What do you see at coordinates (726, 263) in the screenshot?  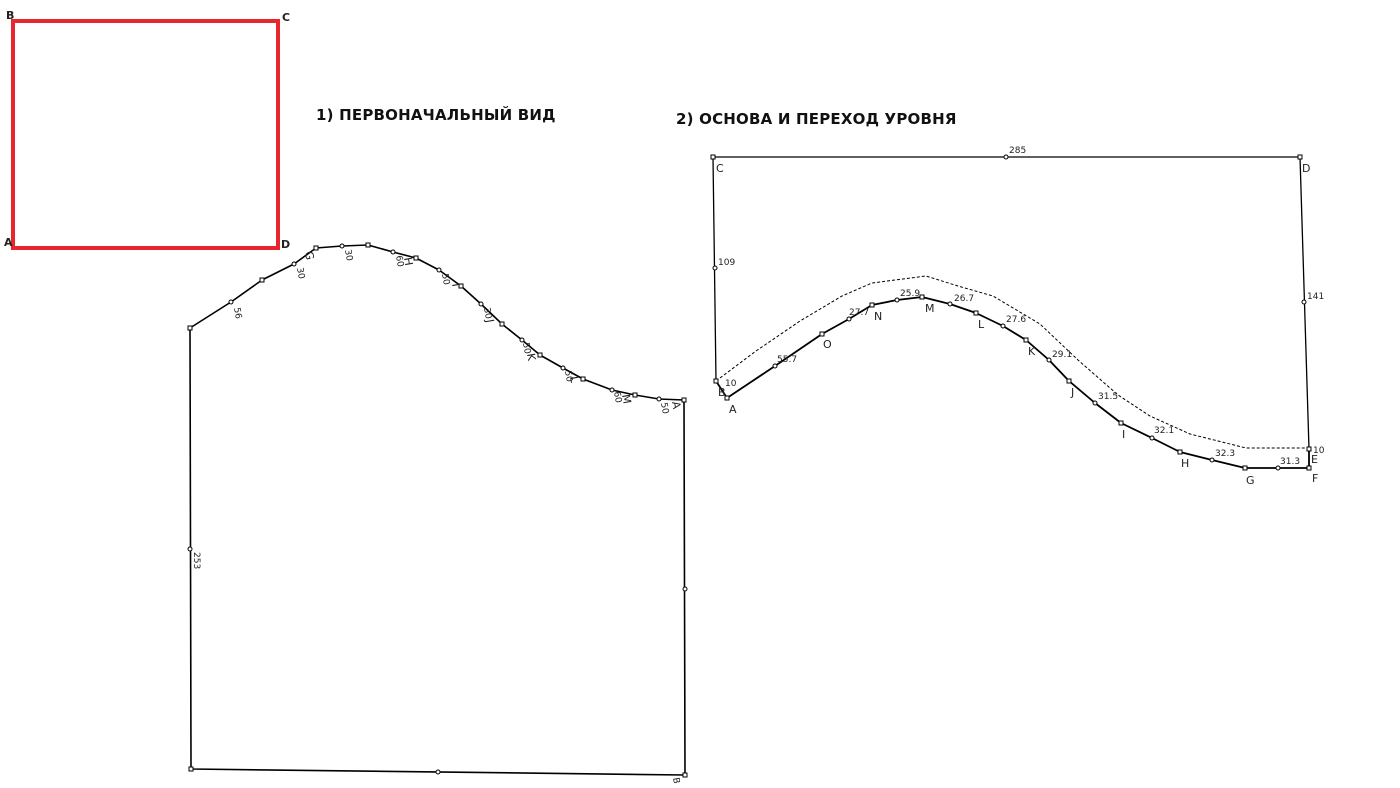 I see `base-left-height: 109` at bounding box center [726, 263].